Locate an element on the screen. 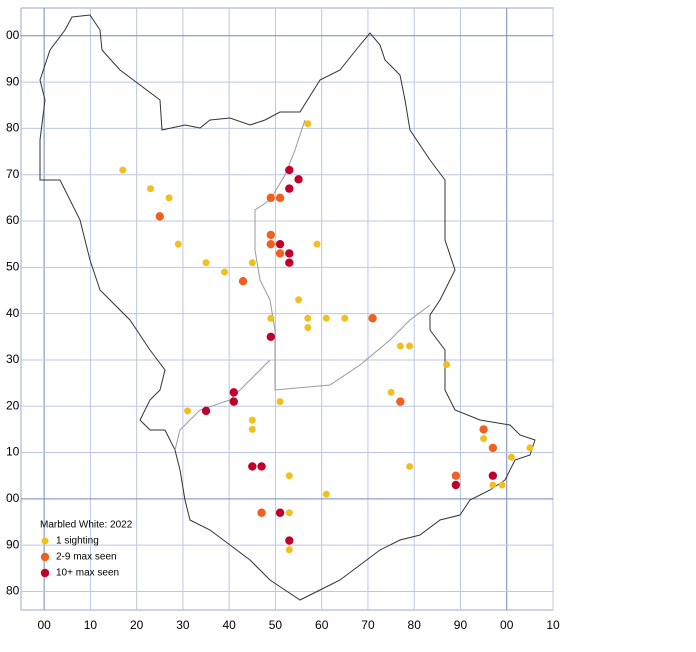  legend: 1 sighting 2-9 max seen 10+ max seen is located at coordinates (79, 557).